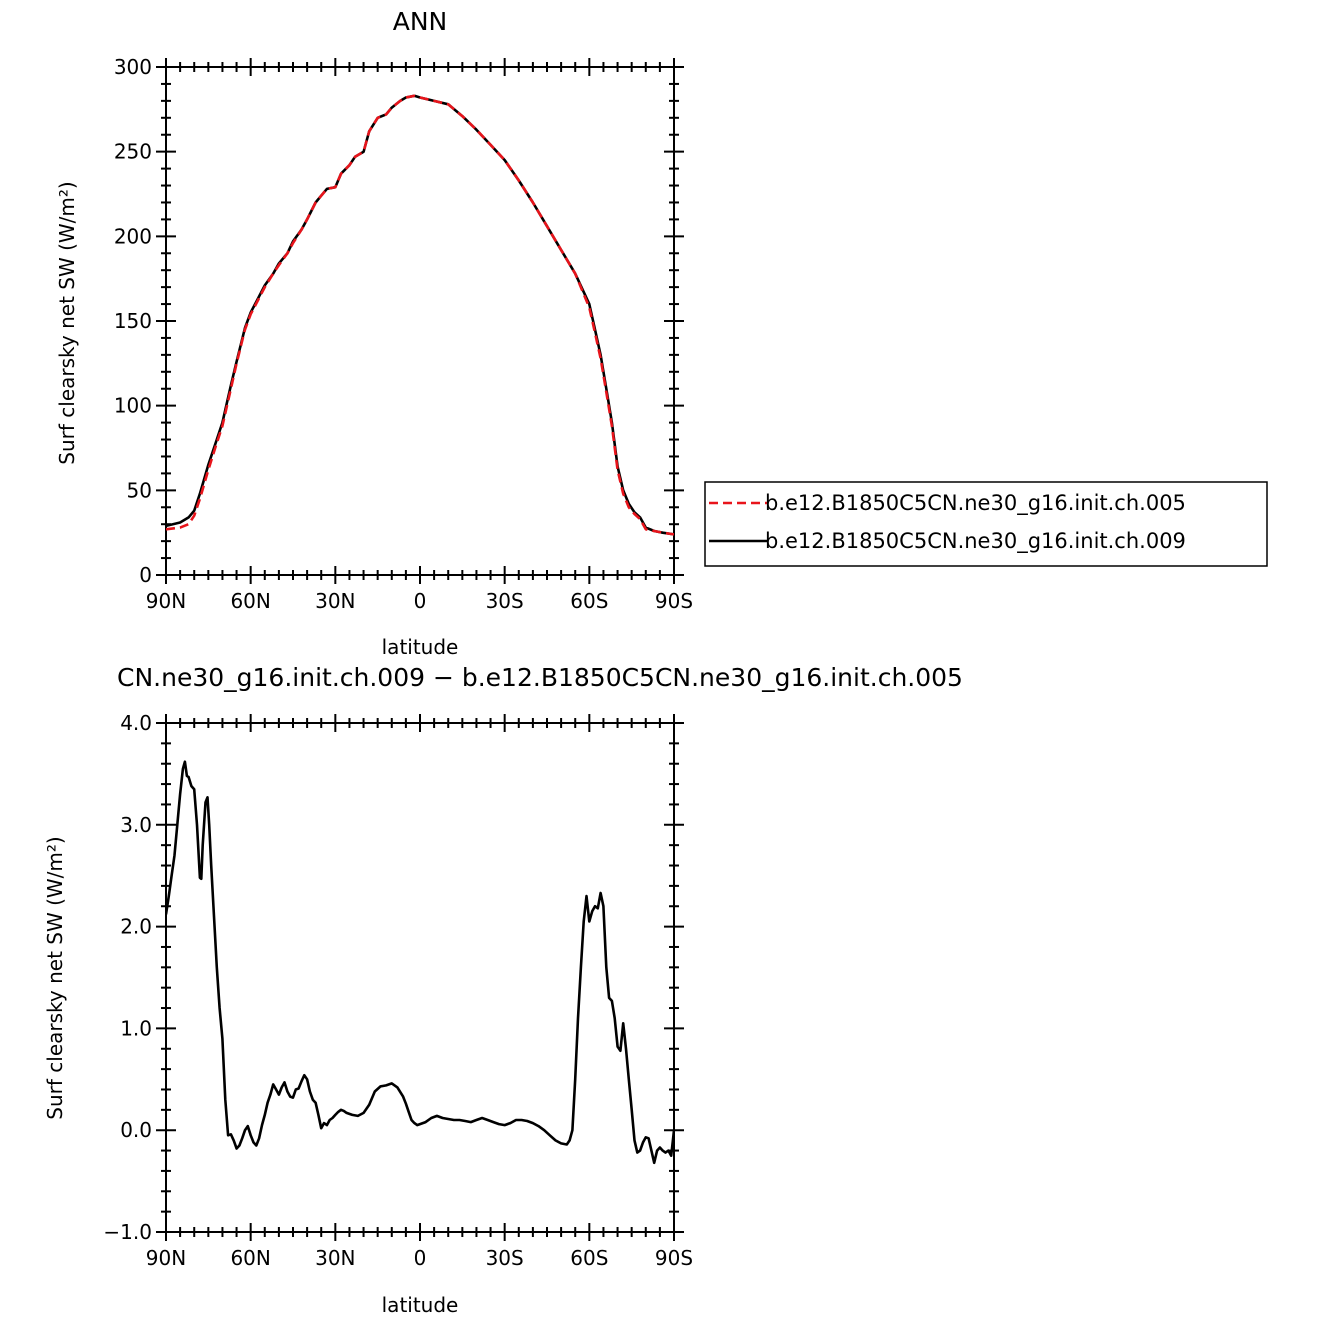 Image resolution: width=1322 pixels, height=1325 pixels. What do you see at coordinates (420, 962) in the screenshot?
I see `chart-2-series-1-line` at bounding box center [420, 962].